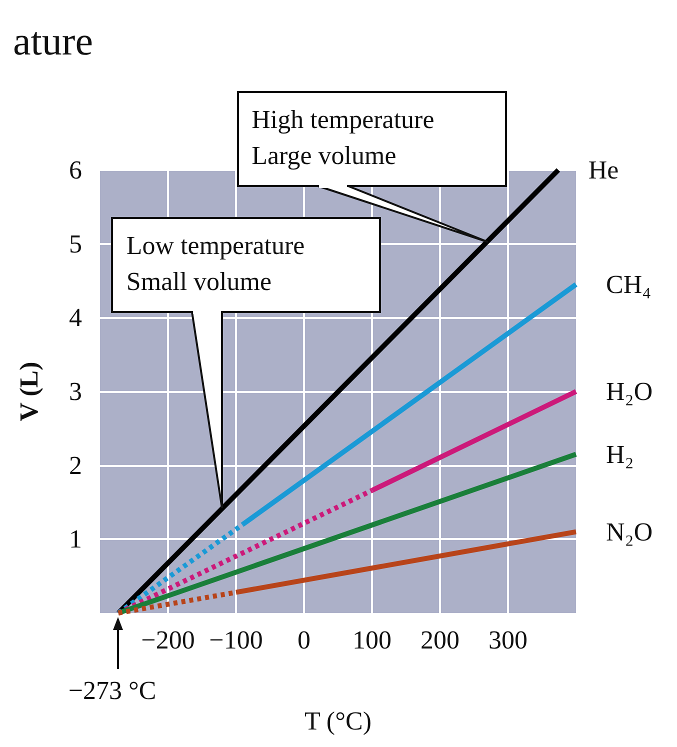 This screenshot has width=677, height=747. Describe the element at coordinates (75, 465) in the screenshot. I see `y-tick-label: 2` at that location.